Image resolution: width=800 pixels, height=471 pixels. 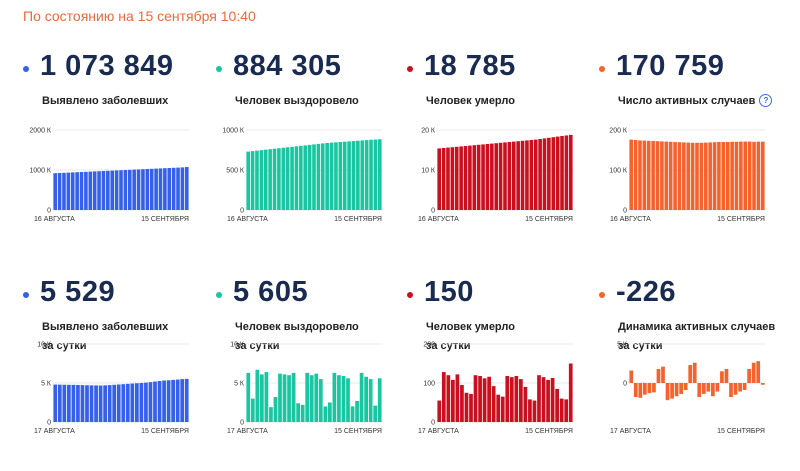 What do you see at coordinates (44, 345) in the screenshot?
I see `y-tick-label: 10 К` at bounding box center [44, 345].